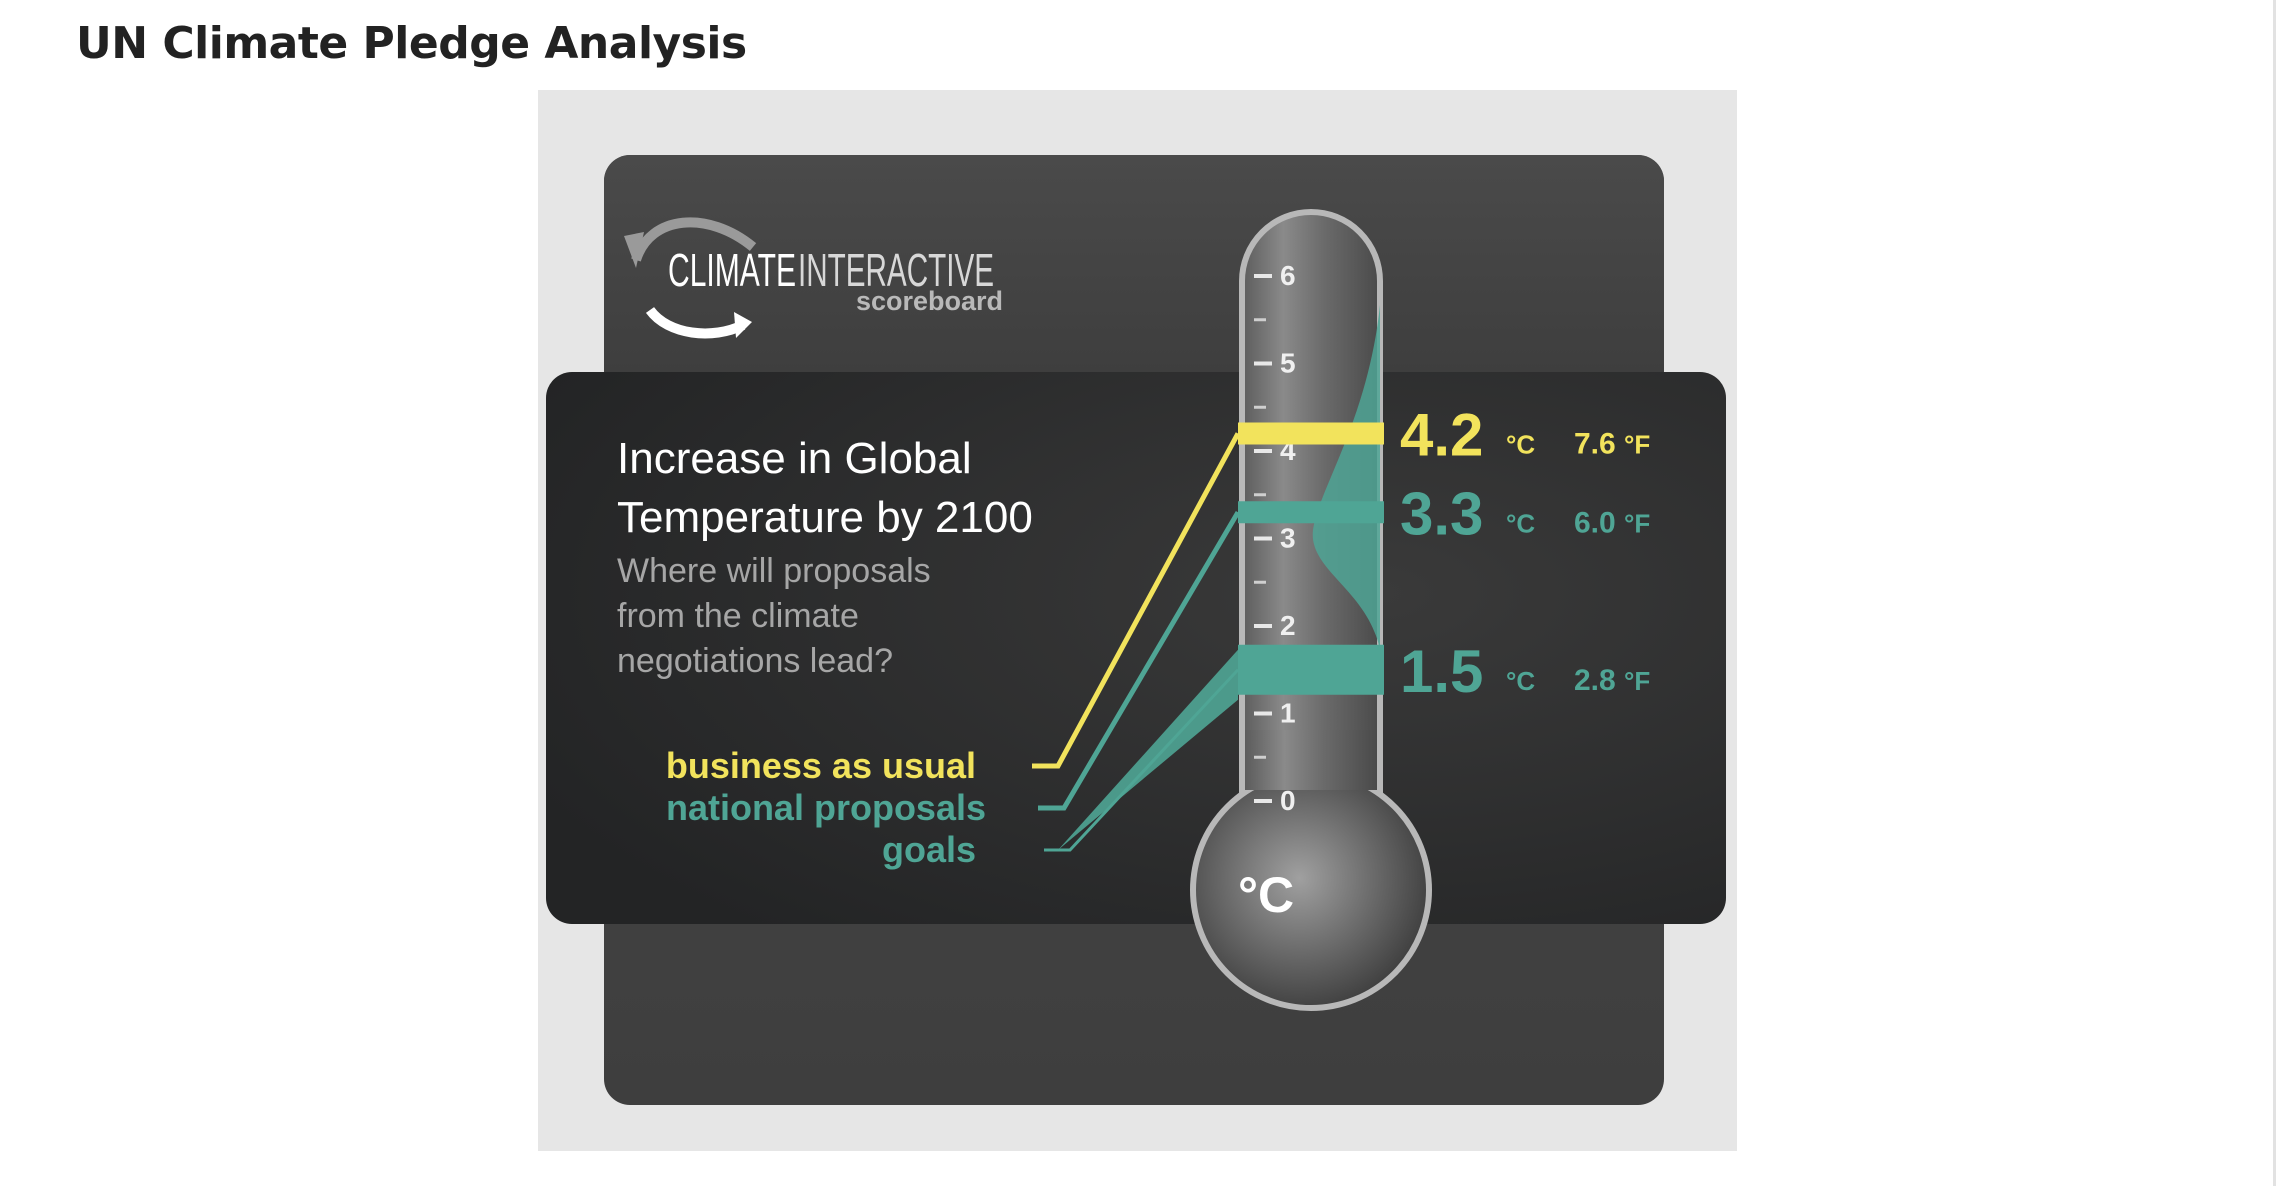 The height and width of the screenshot is (1186, 2278). Describe the element at coordinates (1595, 680) in the screenshot. I see `fahrenheit-value: 2.8` at that location.